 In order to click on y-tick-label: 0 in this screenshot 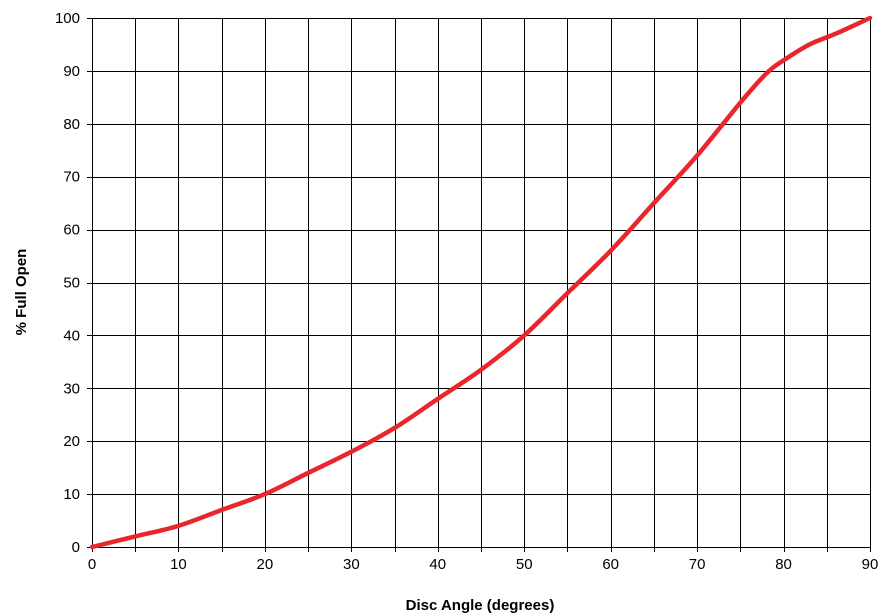, I will do `click(76, 547)`.